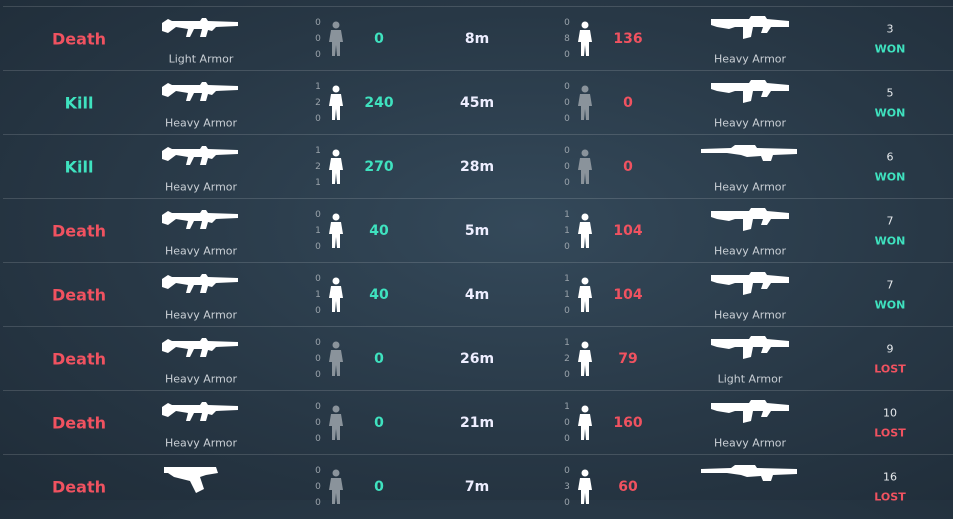 Image resolution: width=953 pixels, height=519 pixels. Describe the element at coordinates (628, 423) in the screenshot. I see `enemy-damage: 160` at that location.